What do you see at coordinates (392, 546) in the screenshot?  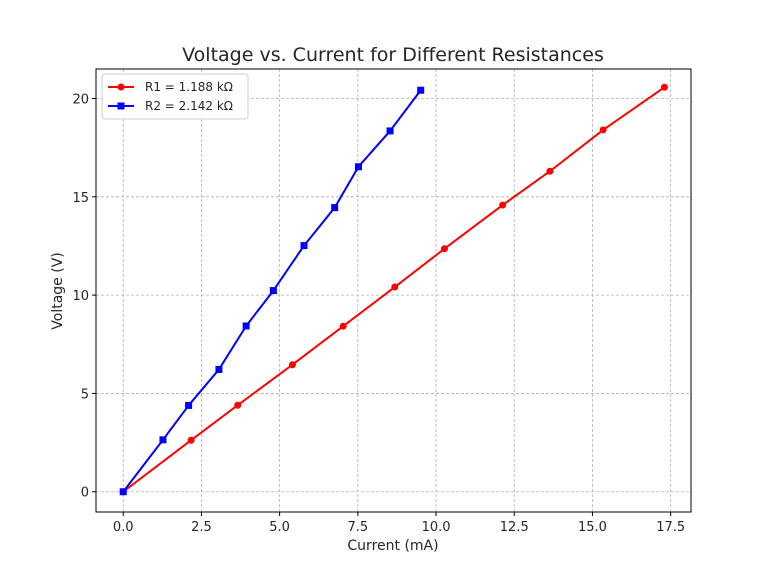 I see `x-axis-label: Current (mA)` at bounding box center [392, 546].